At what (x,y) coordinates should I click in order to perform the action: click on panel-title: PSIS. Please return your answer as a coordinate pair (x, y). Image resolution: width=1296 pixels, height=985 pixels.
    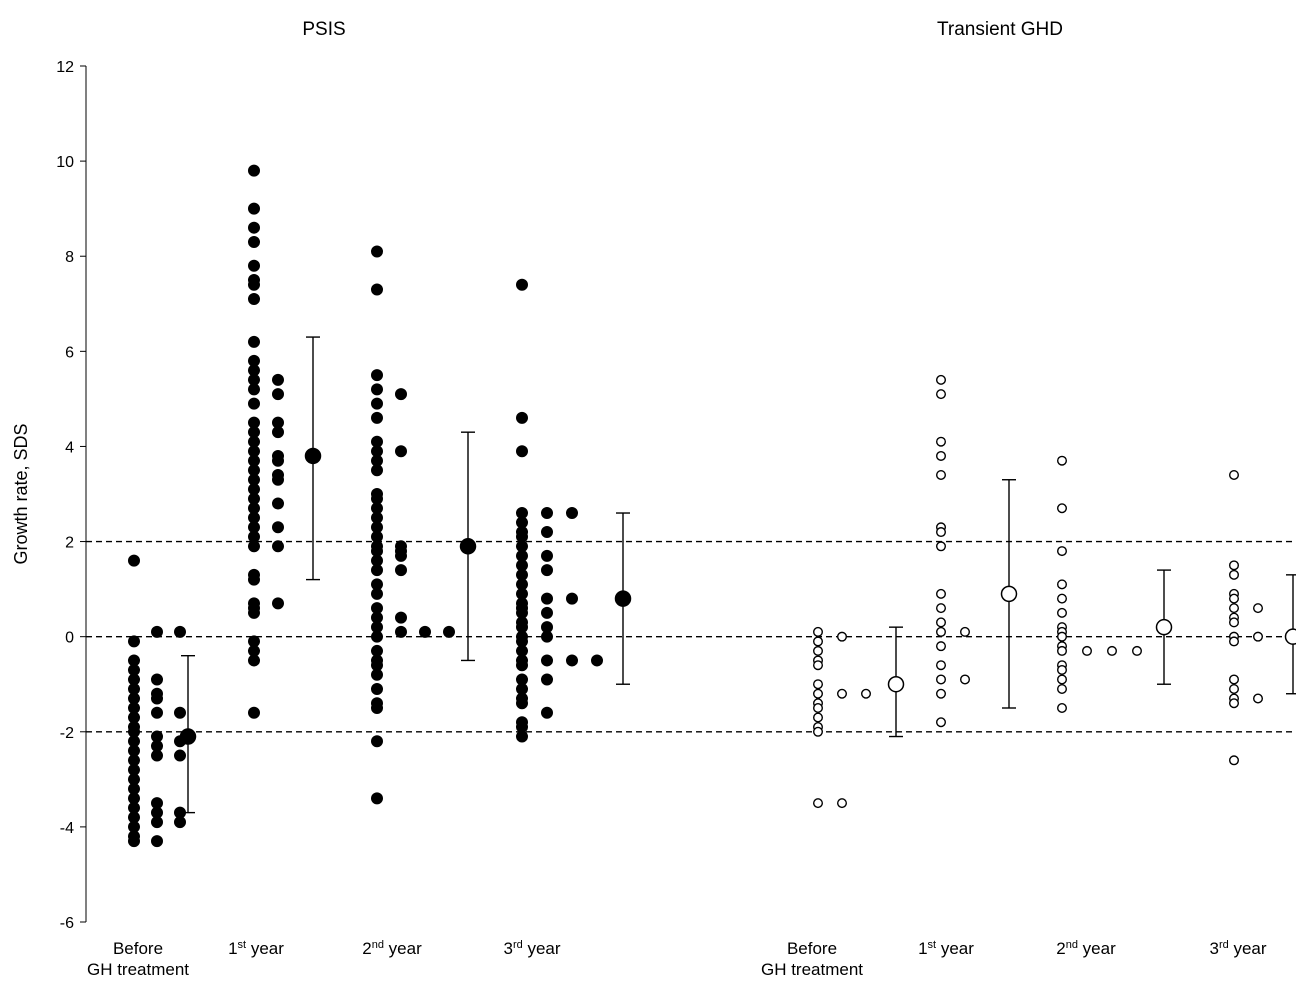
    Looking at the image, I should click on (323, 29).